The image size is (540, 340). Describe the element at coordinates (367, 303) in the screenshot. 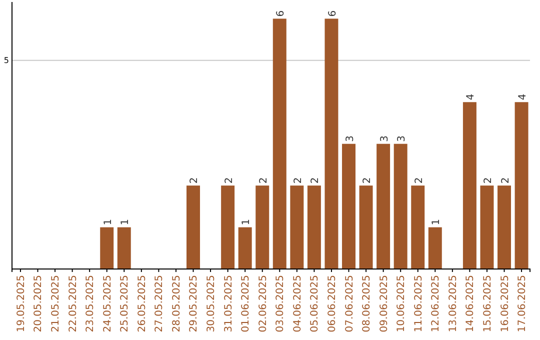

I see `x-tick-label: 08.06.2025` at that location.